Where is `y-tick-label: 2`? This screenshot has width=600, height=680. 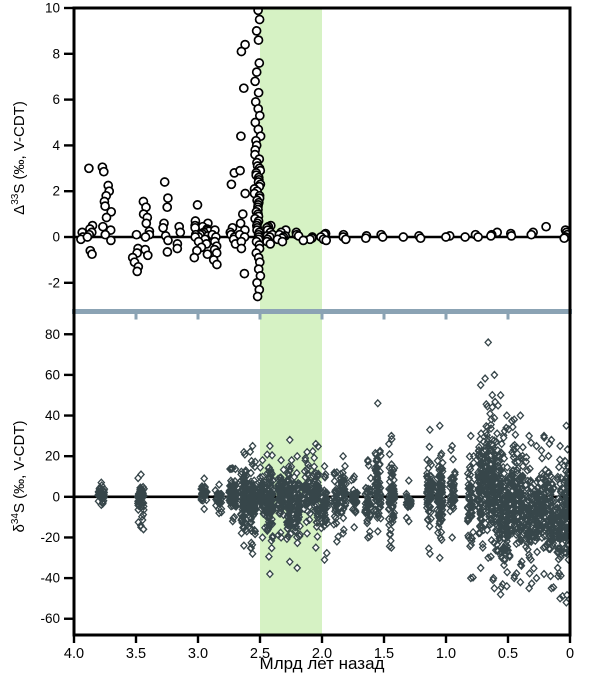
y-tick-label: 2 is located at coordinates (56, 191).